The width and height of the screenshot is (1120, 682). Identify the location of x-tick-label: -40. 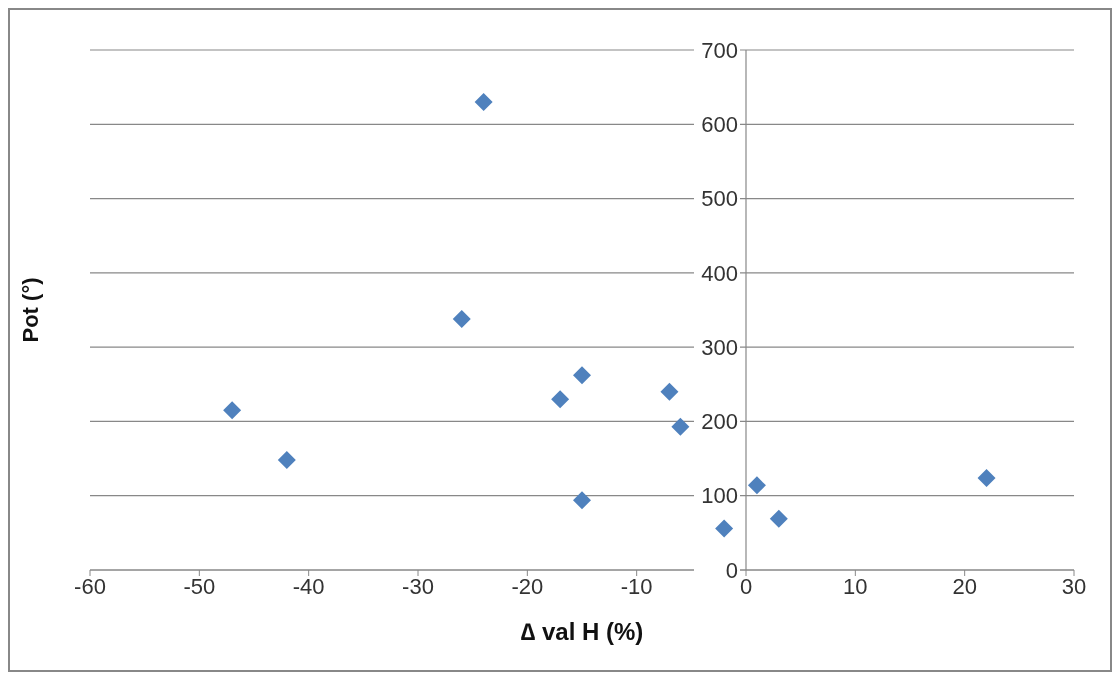
(308, 586).